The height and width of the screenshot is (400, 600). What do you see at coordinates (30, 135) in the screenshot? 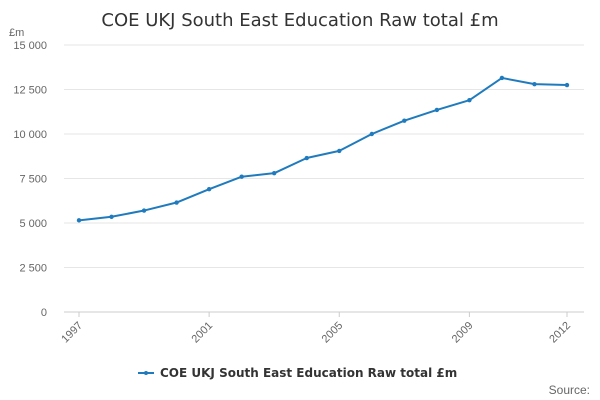
I see `y-tick-label: 10 000` at bounding box center [30, 135].